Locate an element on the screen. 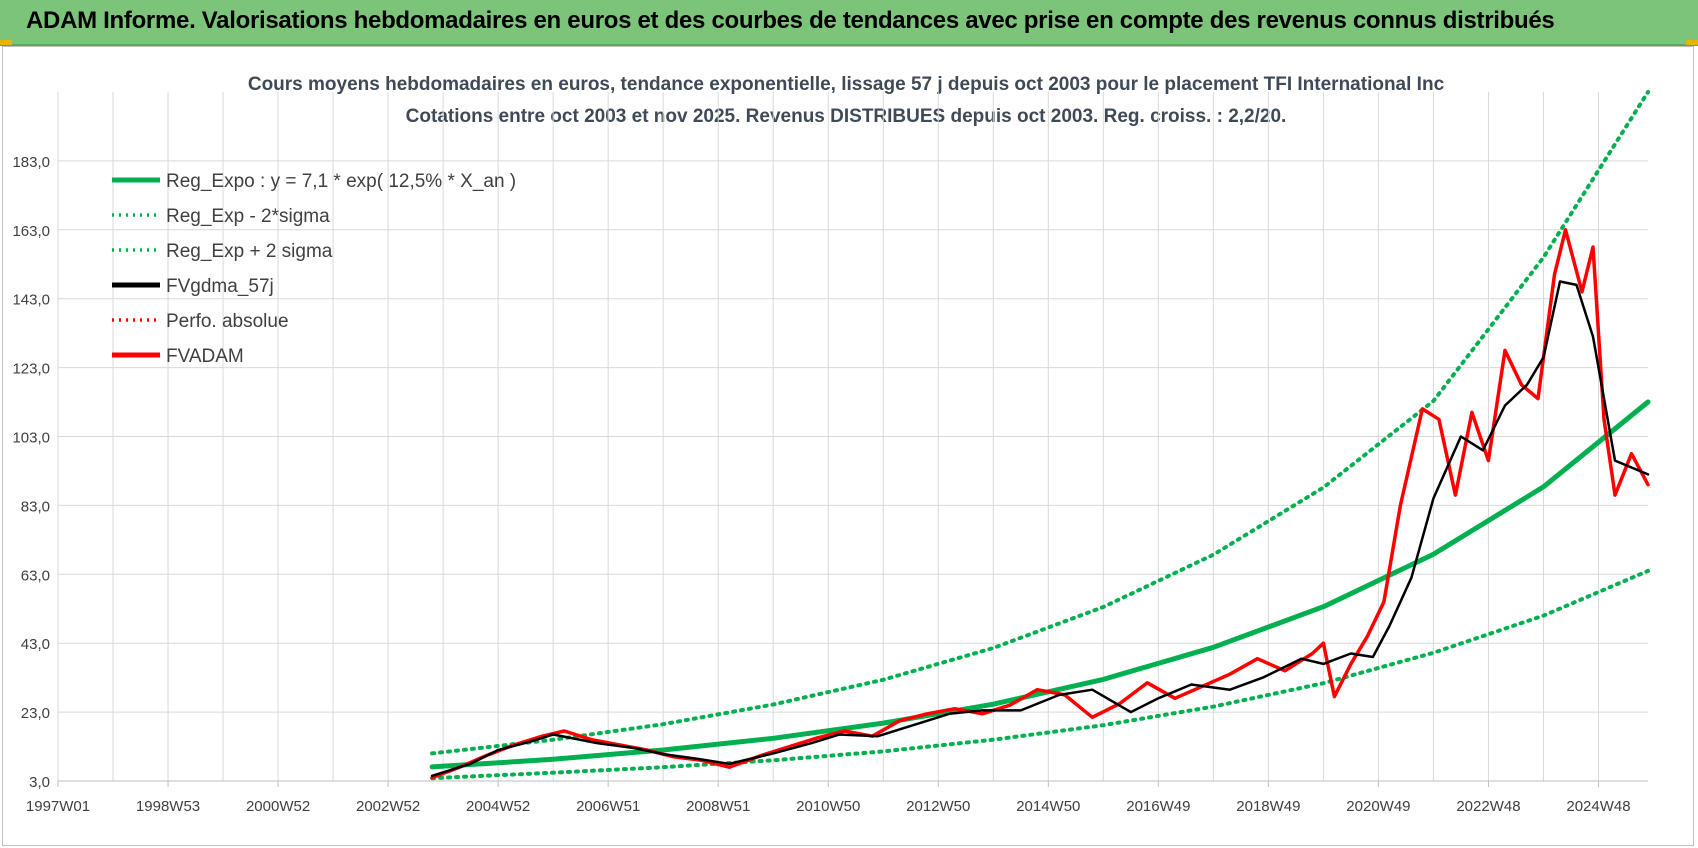 This screenshot has height=848, width=1698. x-tick-label: 2008W51 is located at coordinates (718, 806).